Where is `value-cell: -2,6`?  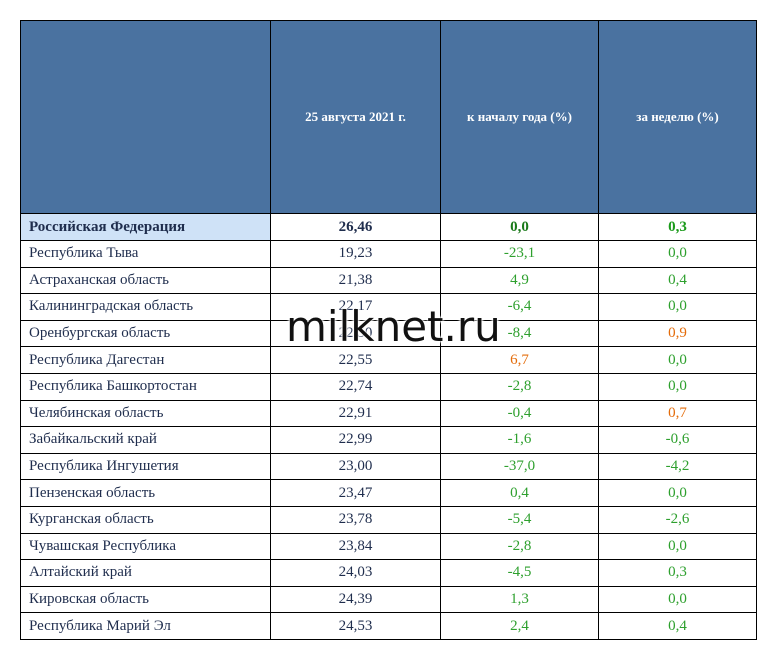
value-cell: -2,6 is located at coordinates (677, 519).